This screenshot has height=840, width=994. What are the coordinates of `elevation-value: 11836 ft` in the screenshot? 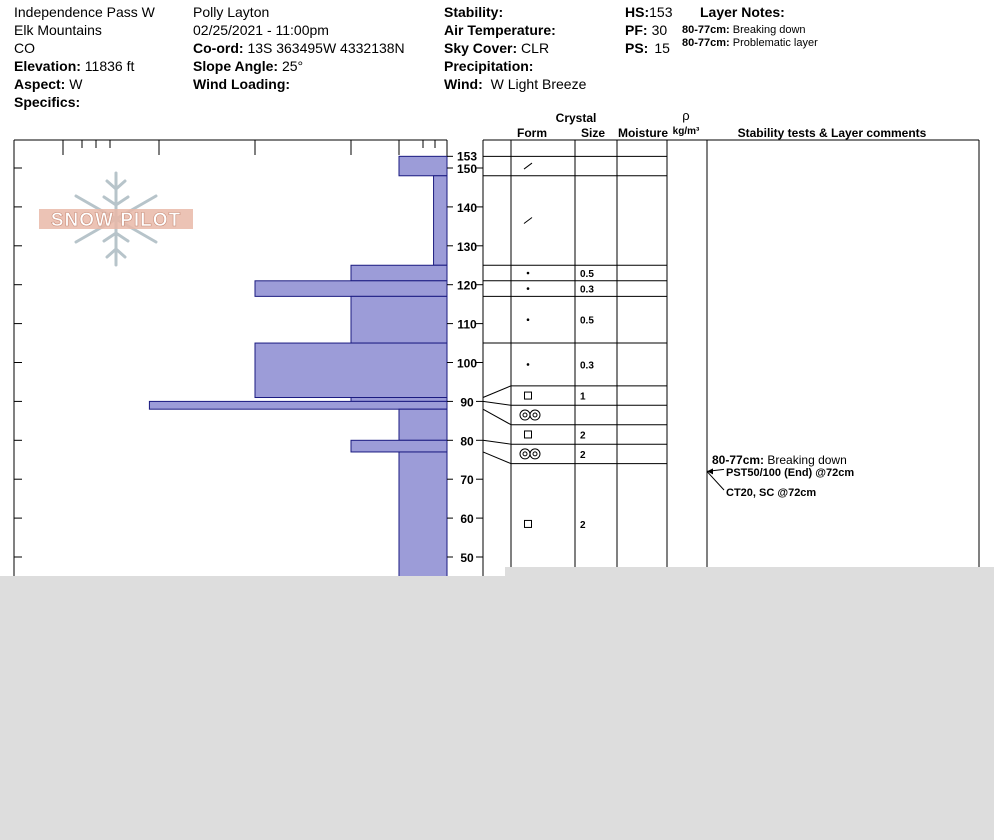 It's located at (109, 66).